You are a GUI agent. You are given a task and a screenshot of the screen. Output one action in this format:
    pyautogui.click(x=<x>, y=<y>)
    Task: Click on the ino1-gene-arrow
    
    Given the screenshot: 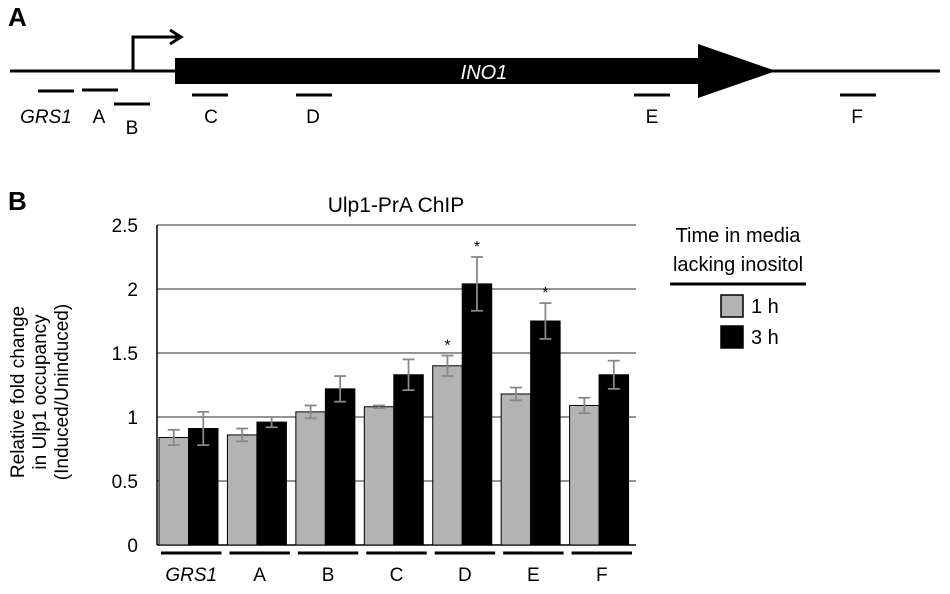 What is the action you would take?
    pyautogui.click(x=475, y=71)
    